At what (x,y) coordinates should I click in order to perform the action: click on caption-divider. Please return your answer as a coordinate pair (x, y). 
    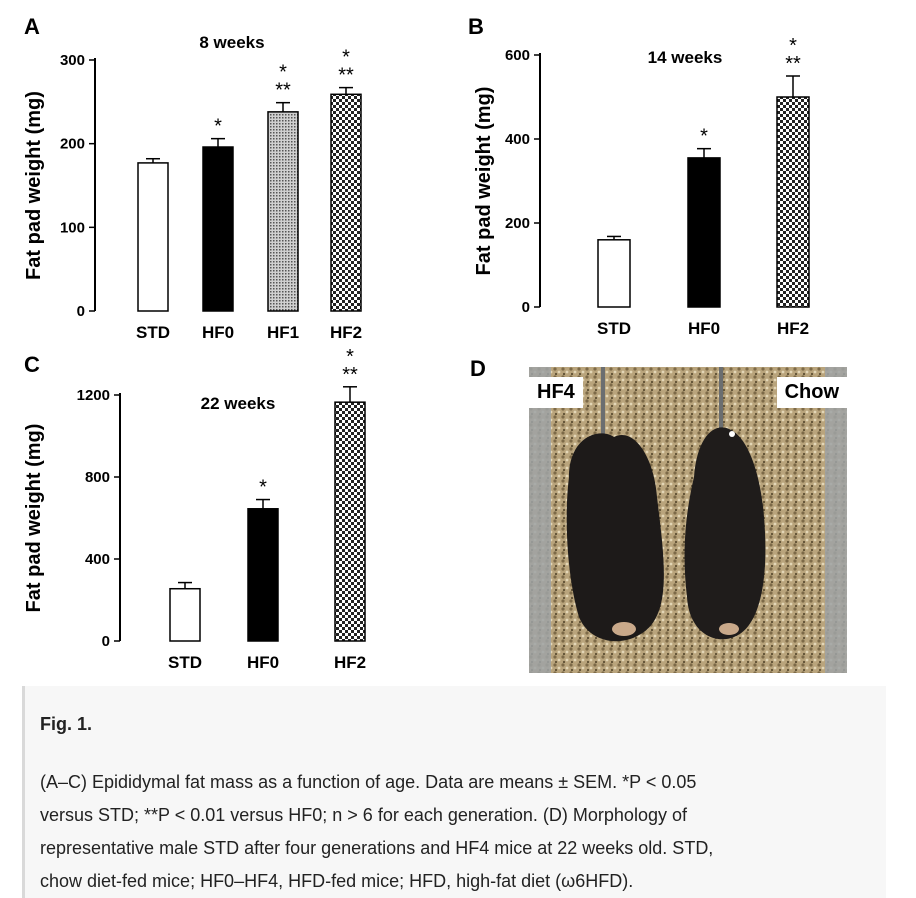
    Looking at the image, I should click on (23, 792).